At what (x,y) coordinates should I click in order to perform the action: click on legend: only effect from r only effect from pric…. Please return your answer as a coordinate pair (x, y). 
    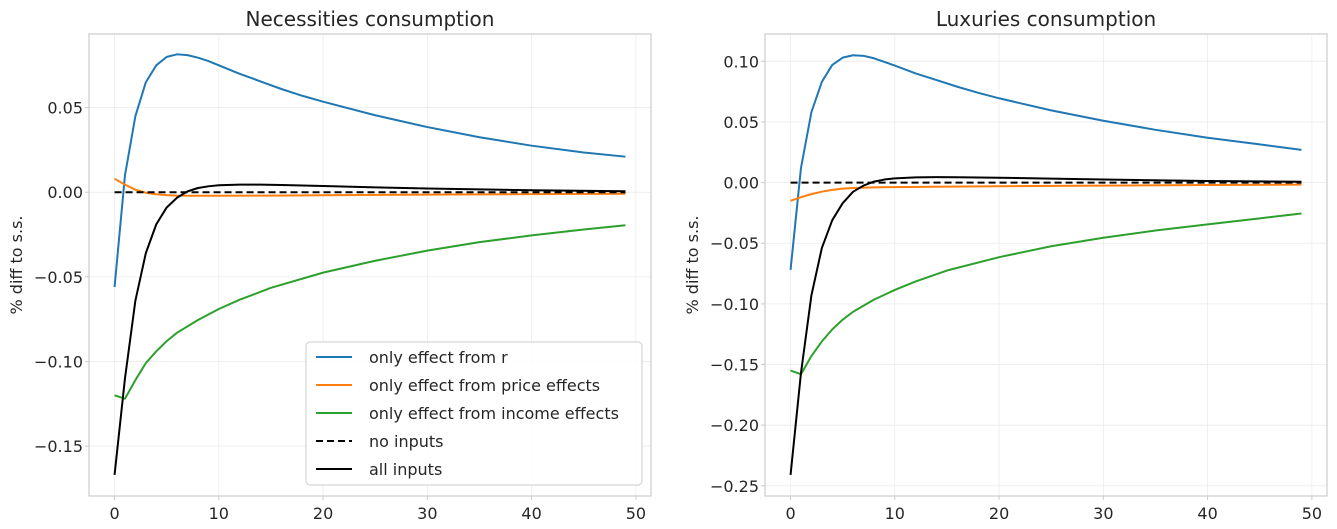
    Looking at the image, I should click on (474, 413).